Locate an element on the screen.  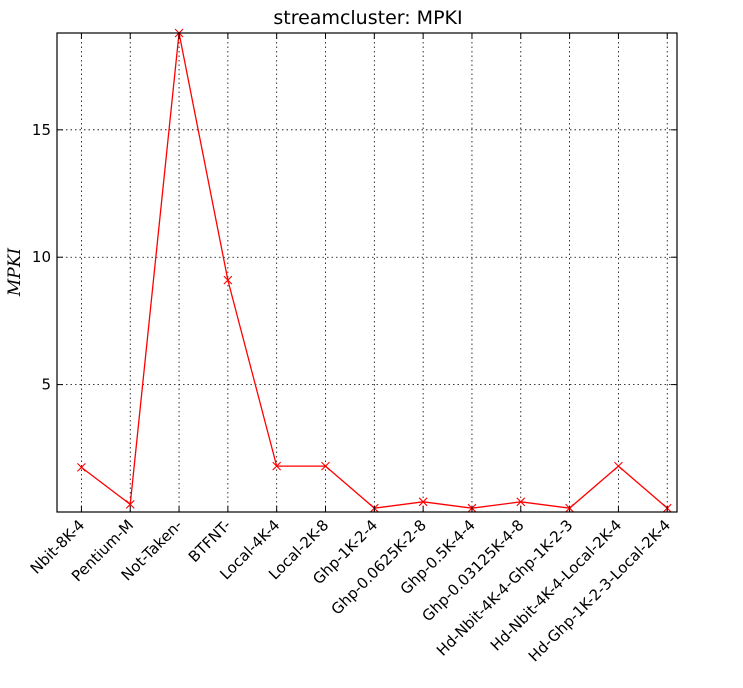
y-axis-label: MPKI is located at coordinates (15, 273).